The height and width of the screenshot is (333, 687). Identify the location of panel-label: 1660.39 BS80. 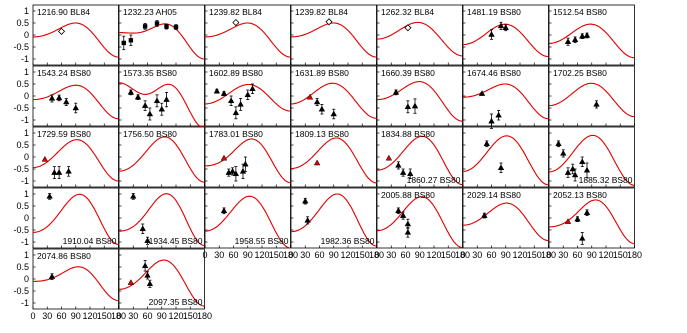
(408, 73).